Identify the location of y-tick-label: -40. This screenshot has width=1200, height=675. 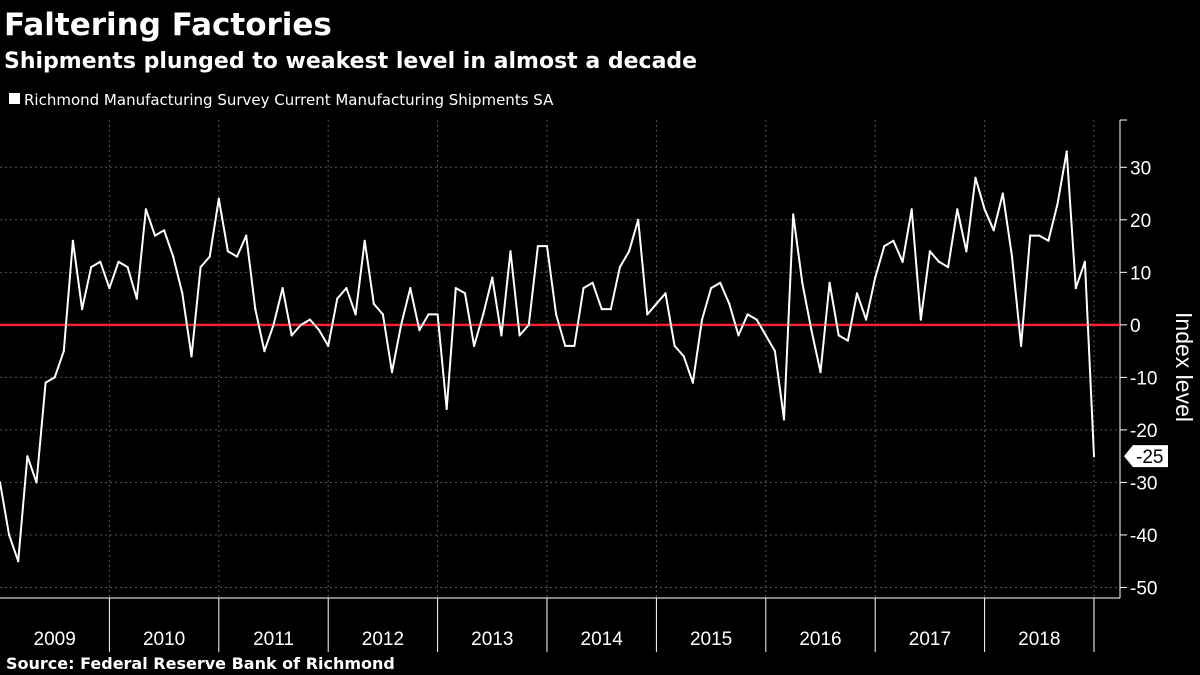
(1143, 536).